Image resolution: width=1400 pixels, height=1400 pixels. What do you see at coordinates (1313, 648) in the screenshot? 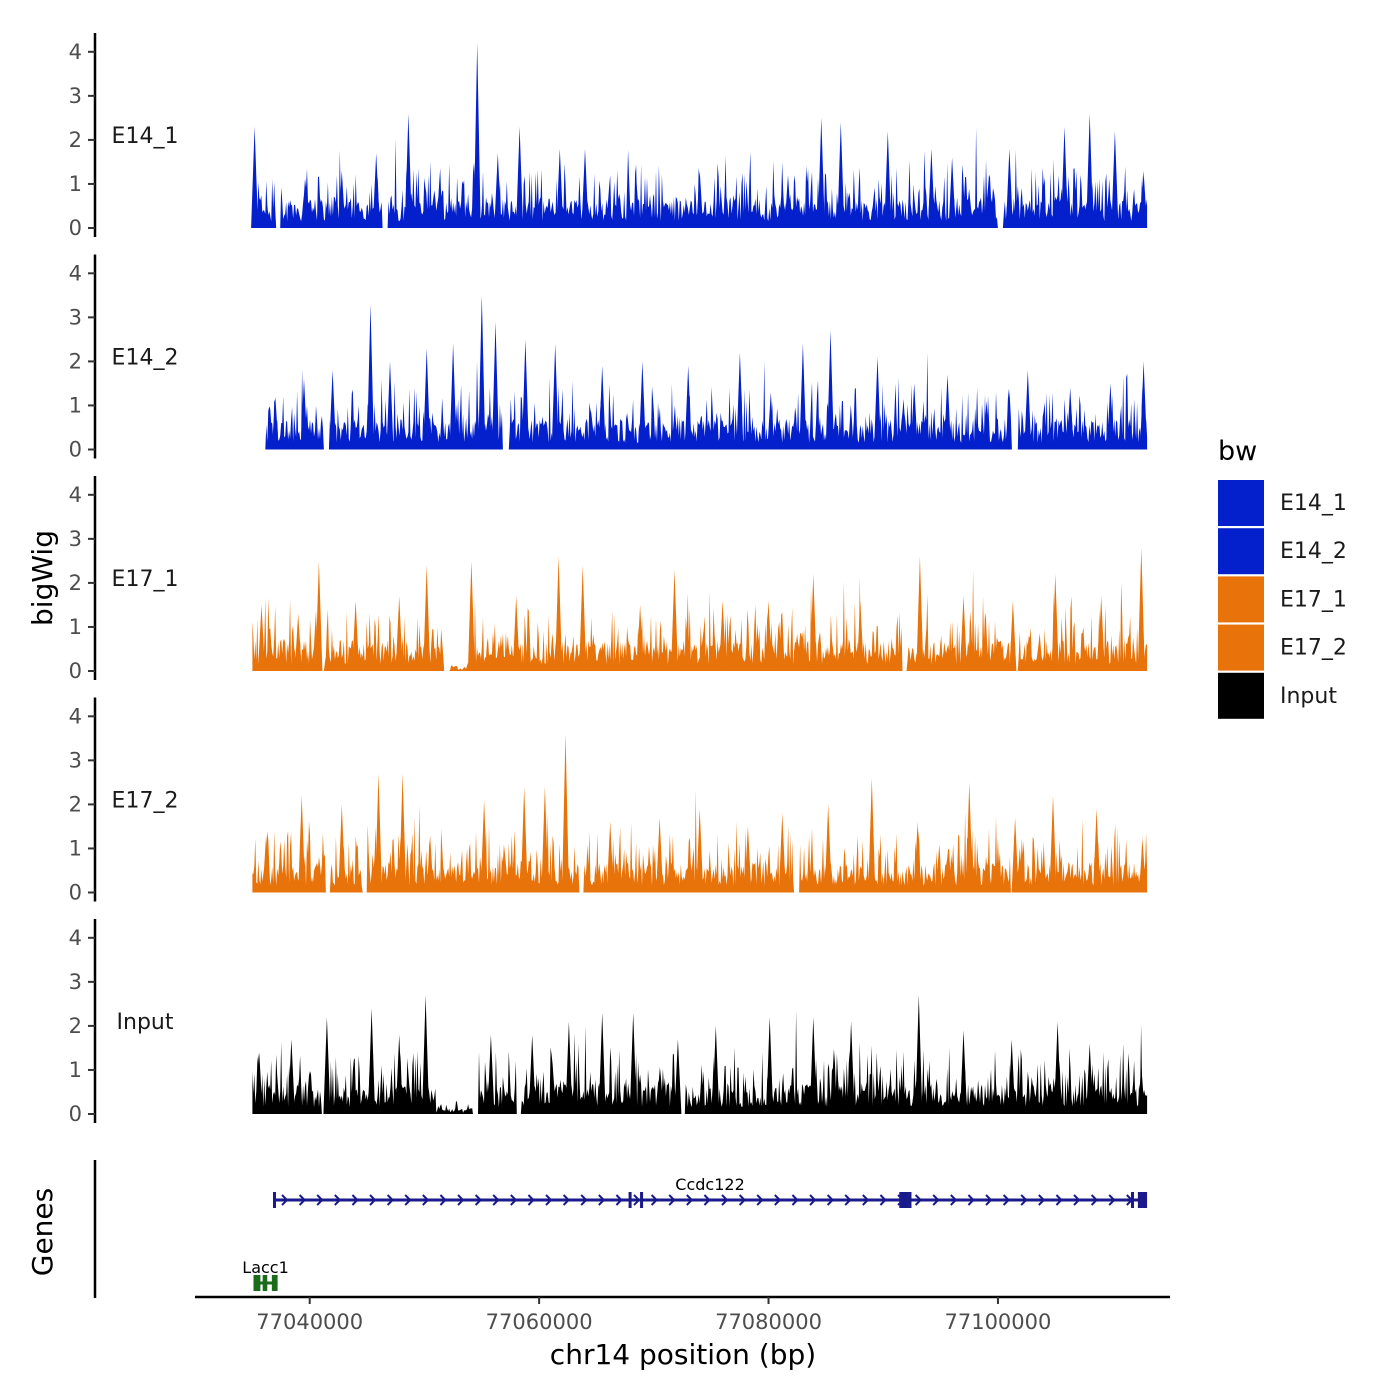
I see `legend-label: E17_2` at bounding box center [1313, 648].